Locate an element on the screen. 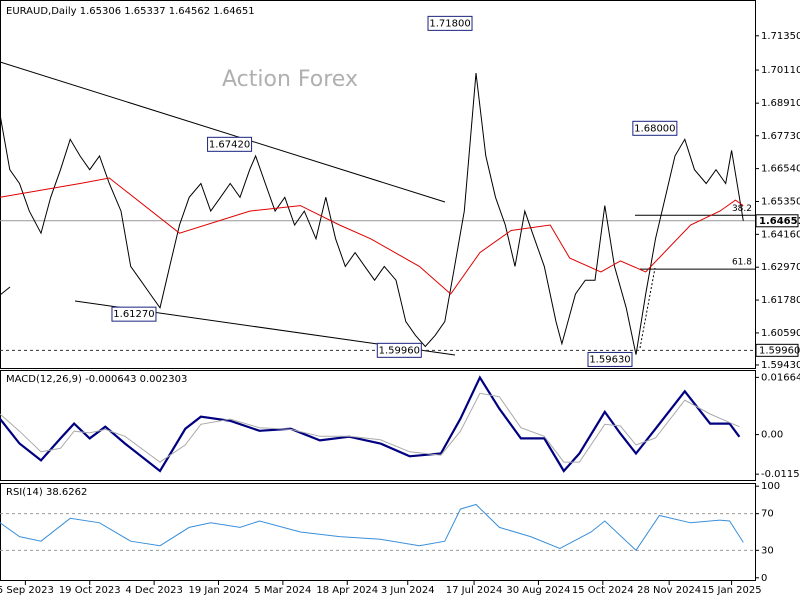 Image resolution: width=800 pixels, height=600 pixels. x-tick-label: 15 Oct 2024 is located at coordinates (603, 590).